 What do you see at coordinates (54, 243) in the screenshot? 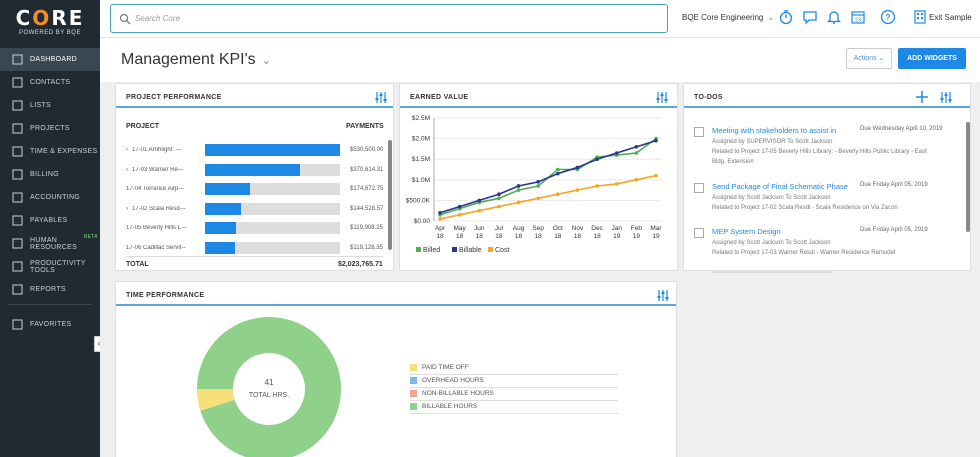
I see `sidebar-item-label: HUMAN RESOURCES` at bounding box center [54, 243].